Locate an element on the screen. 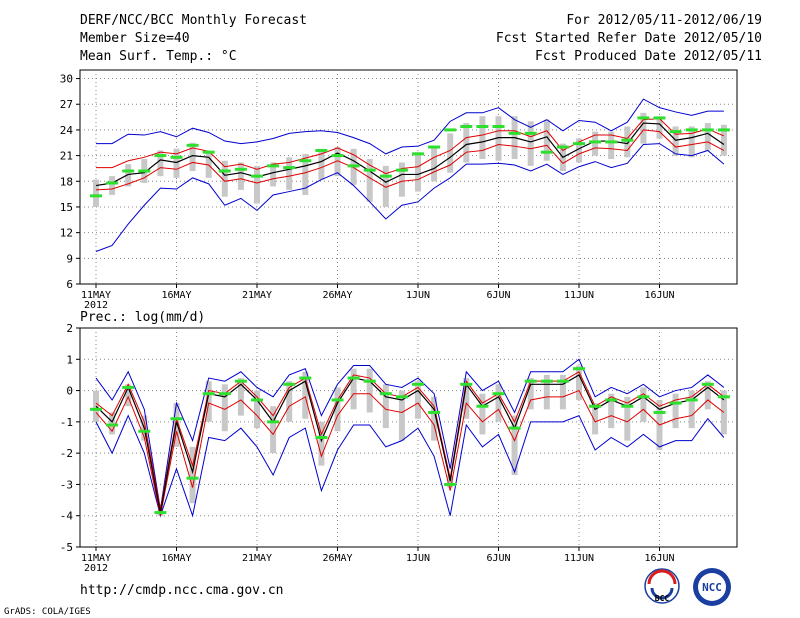 The width and height of the screenshot is (800, 618). temperature-ytick-label: 21 is located at coordinates (66, 156).